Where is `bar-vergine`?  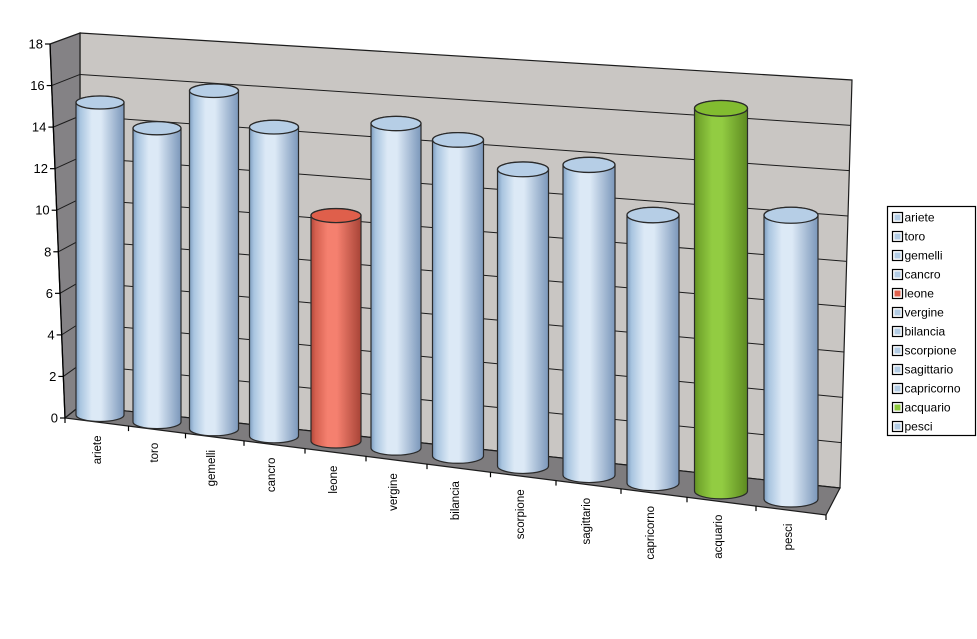
bar-vergine is located at coordinates (396, 285).